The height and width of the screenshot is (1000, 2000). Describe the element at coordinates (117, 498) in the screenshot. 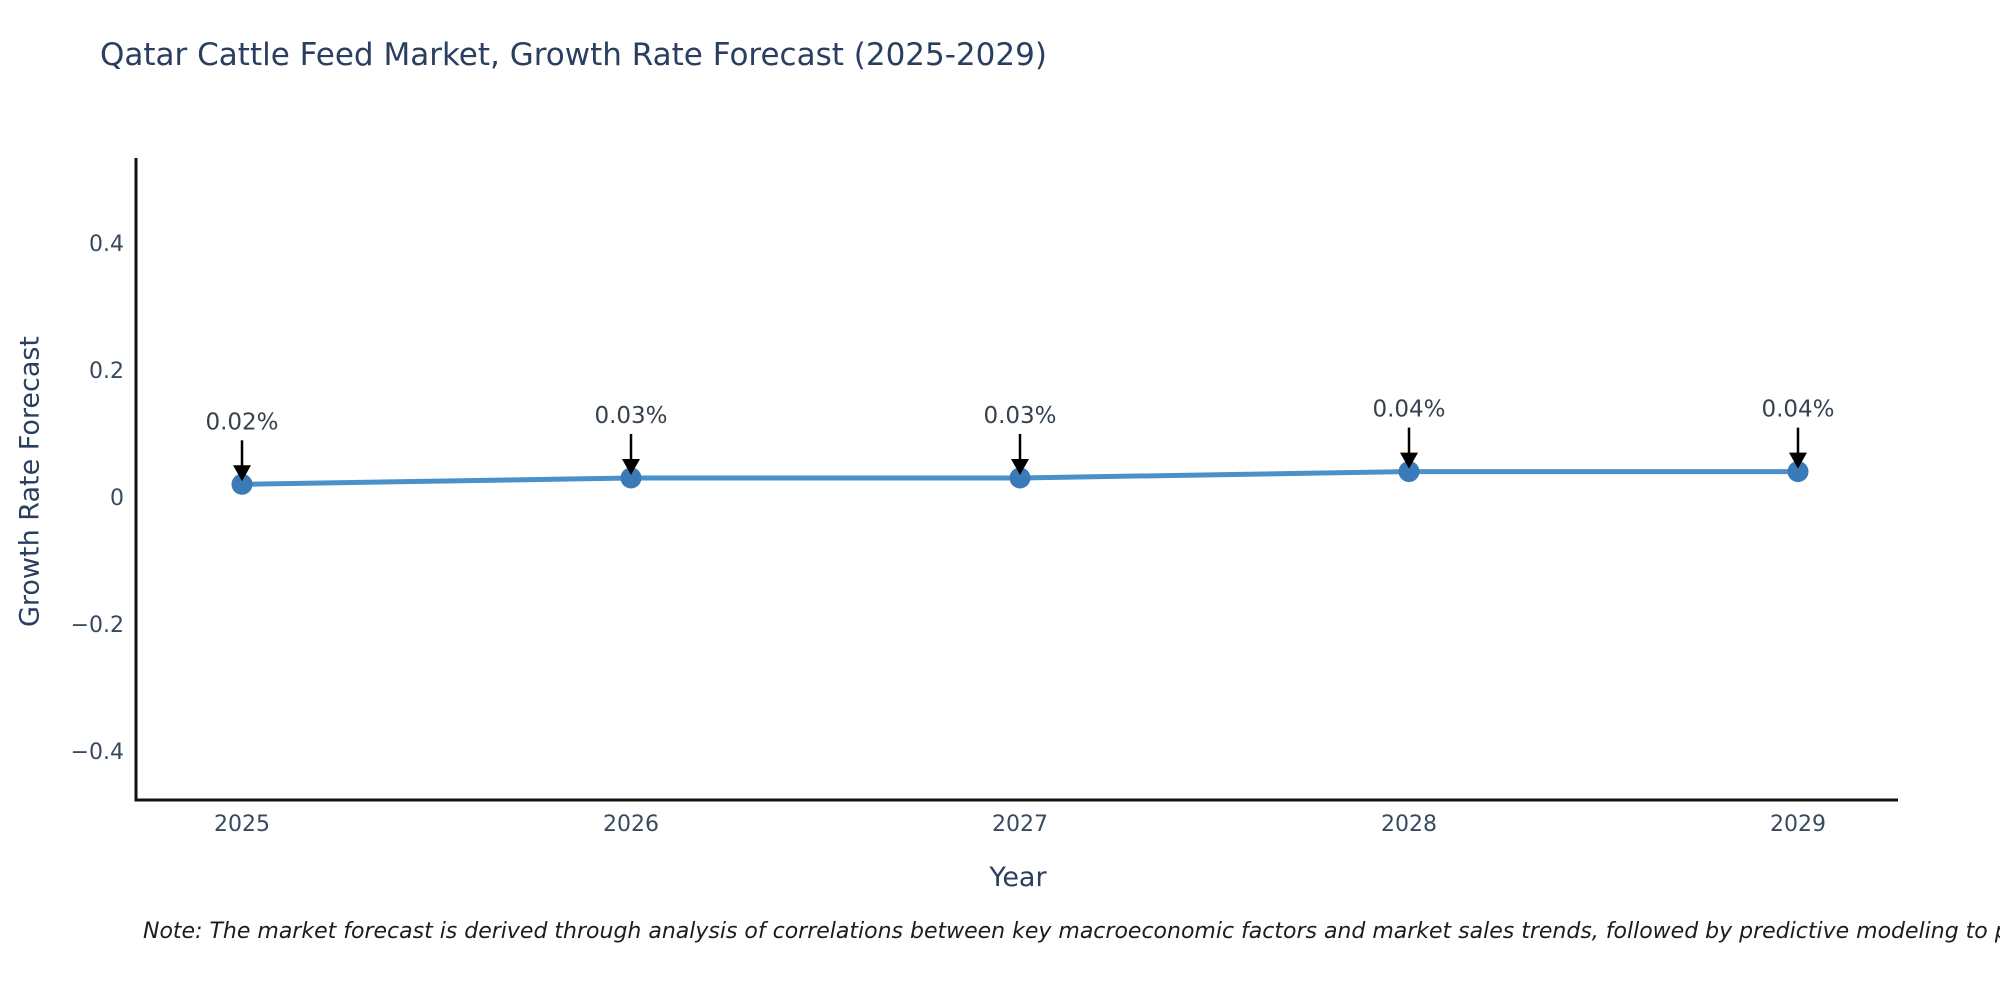

I see `y-tick-label: 0` at that location.